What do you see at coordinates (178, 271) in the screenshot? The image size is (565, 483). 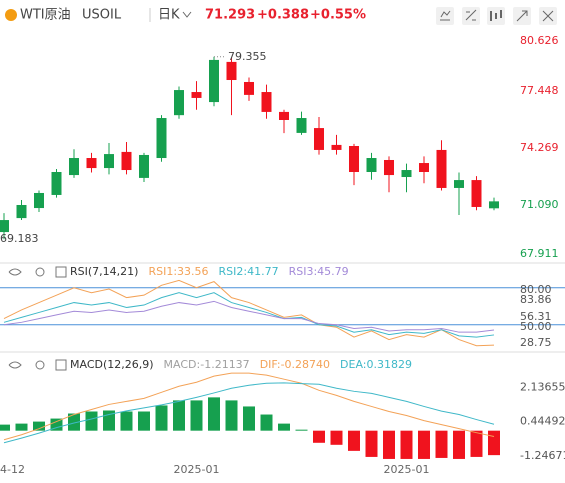 I see `legend-entry: RSI1:33.56` at bounding box center [178, 271].